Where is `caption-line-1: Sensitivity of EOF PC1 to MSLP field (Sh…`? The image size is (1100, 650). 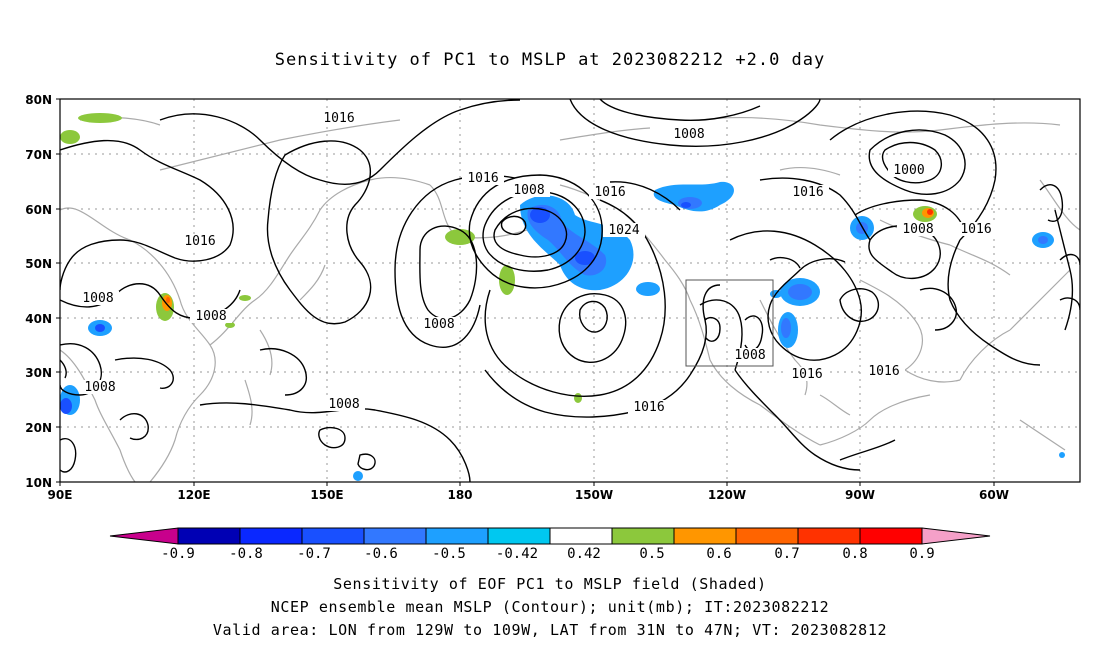
caption-line-1: Sensitivity of EOF PC1 to MSLP field (Sh… is located at coordinates (550, 584).